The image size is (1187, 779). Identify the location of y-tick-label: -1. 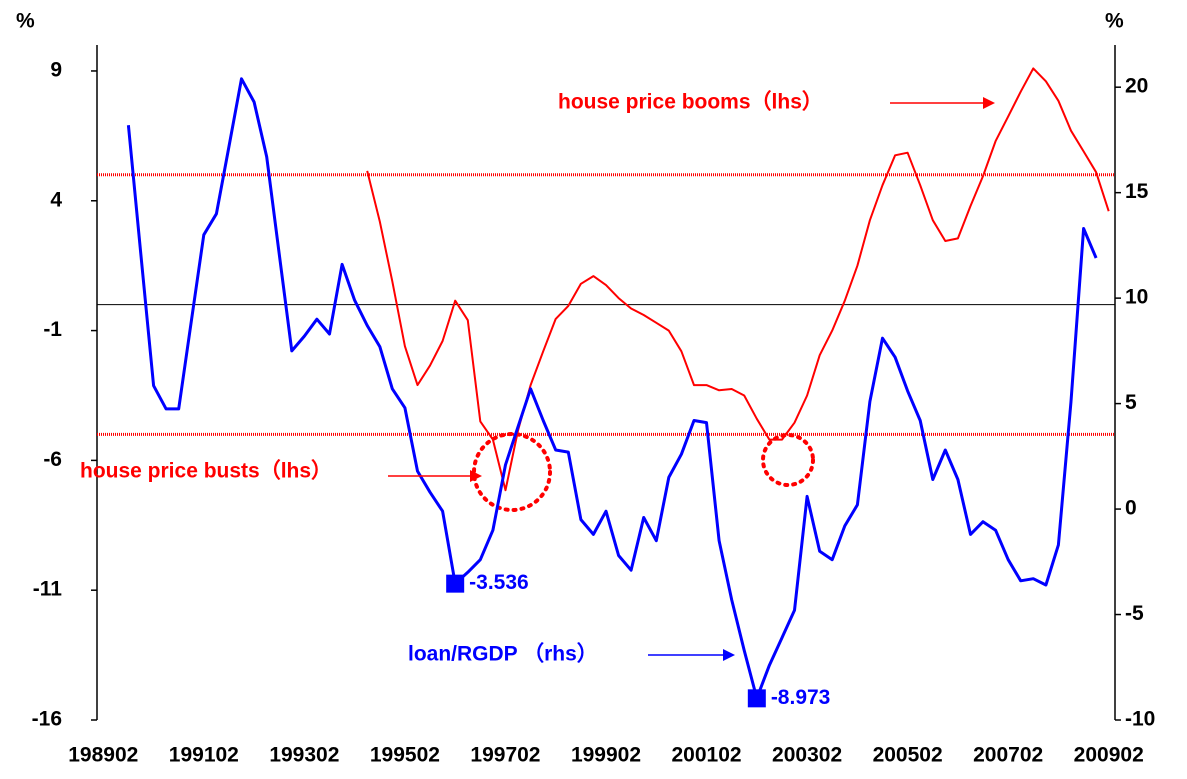
(52, 329).